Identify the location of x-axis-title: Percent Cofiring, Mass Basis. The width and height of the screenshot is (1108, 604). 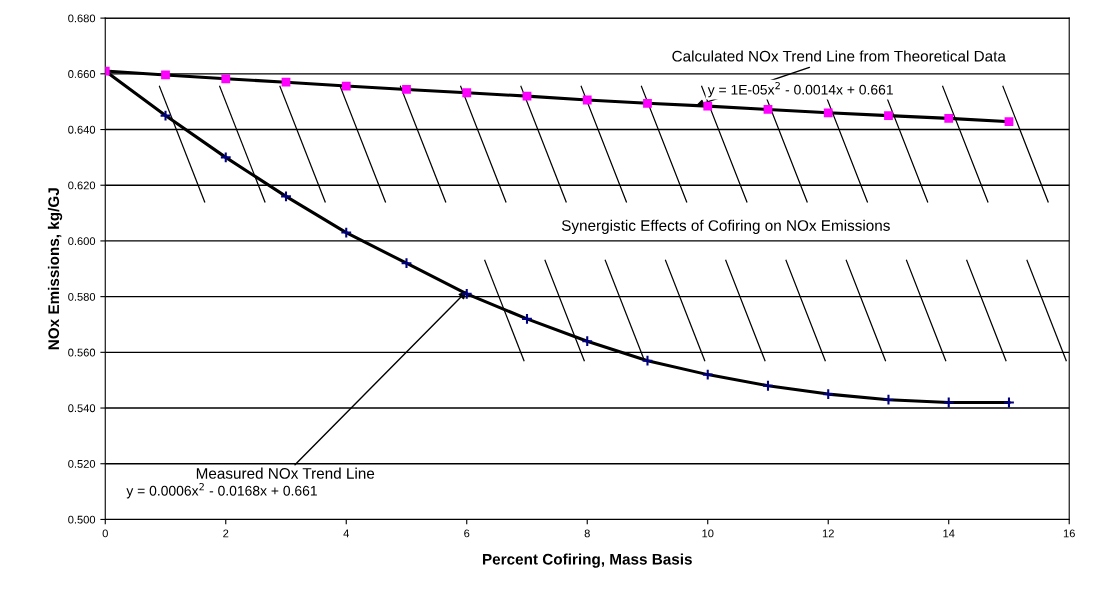
(587, 560).